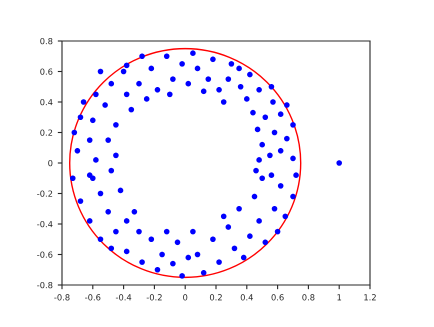  I want to click on x-tick-label: 1, so click(339, 297).